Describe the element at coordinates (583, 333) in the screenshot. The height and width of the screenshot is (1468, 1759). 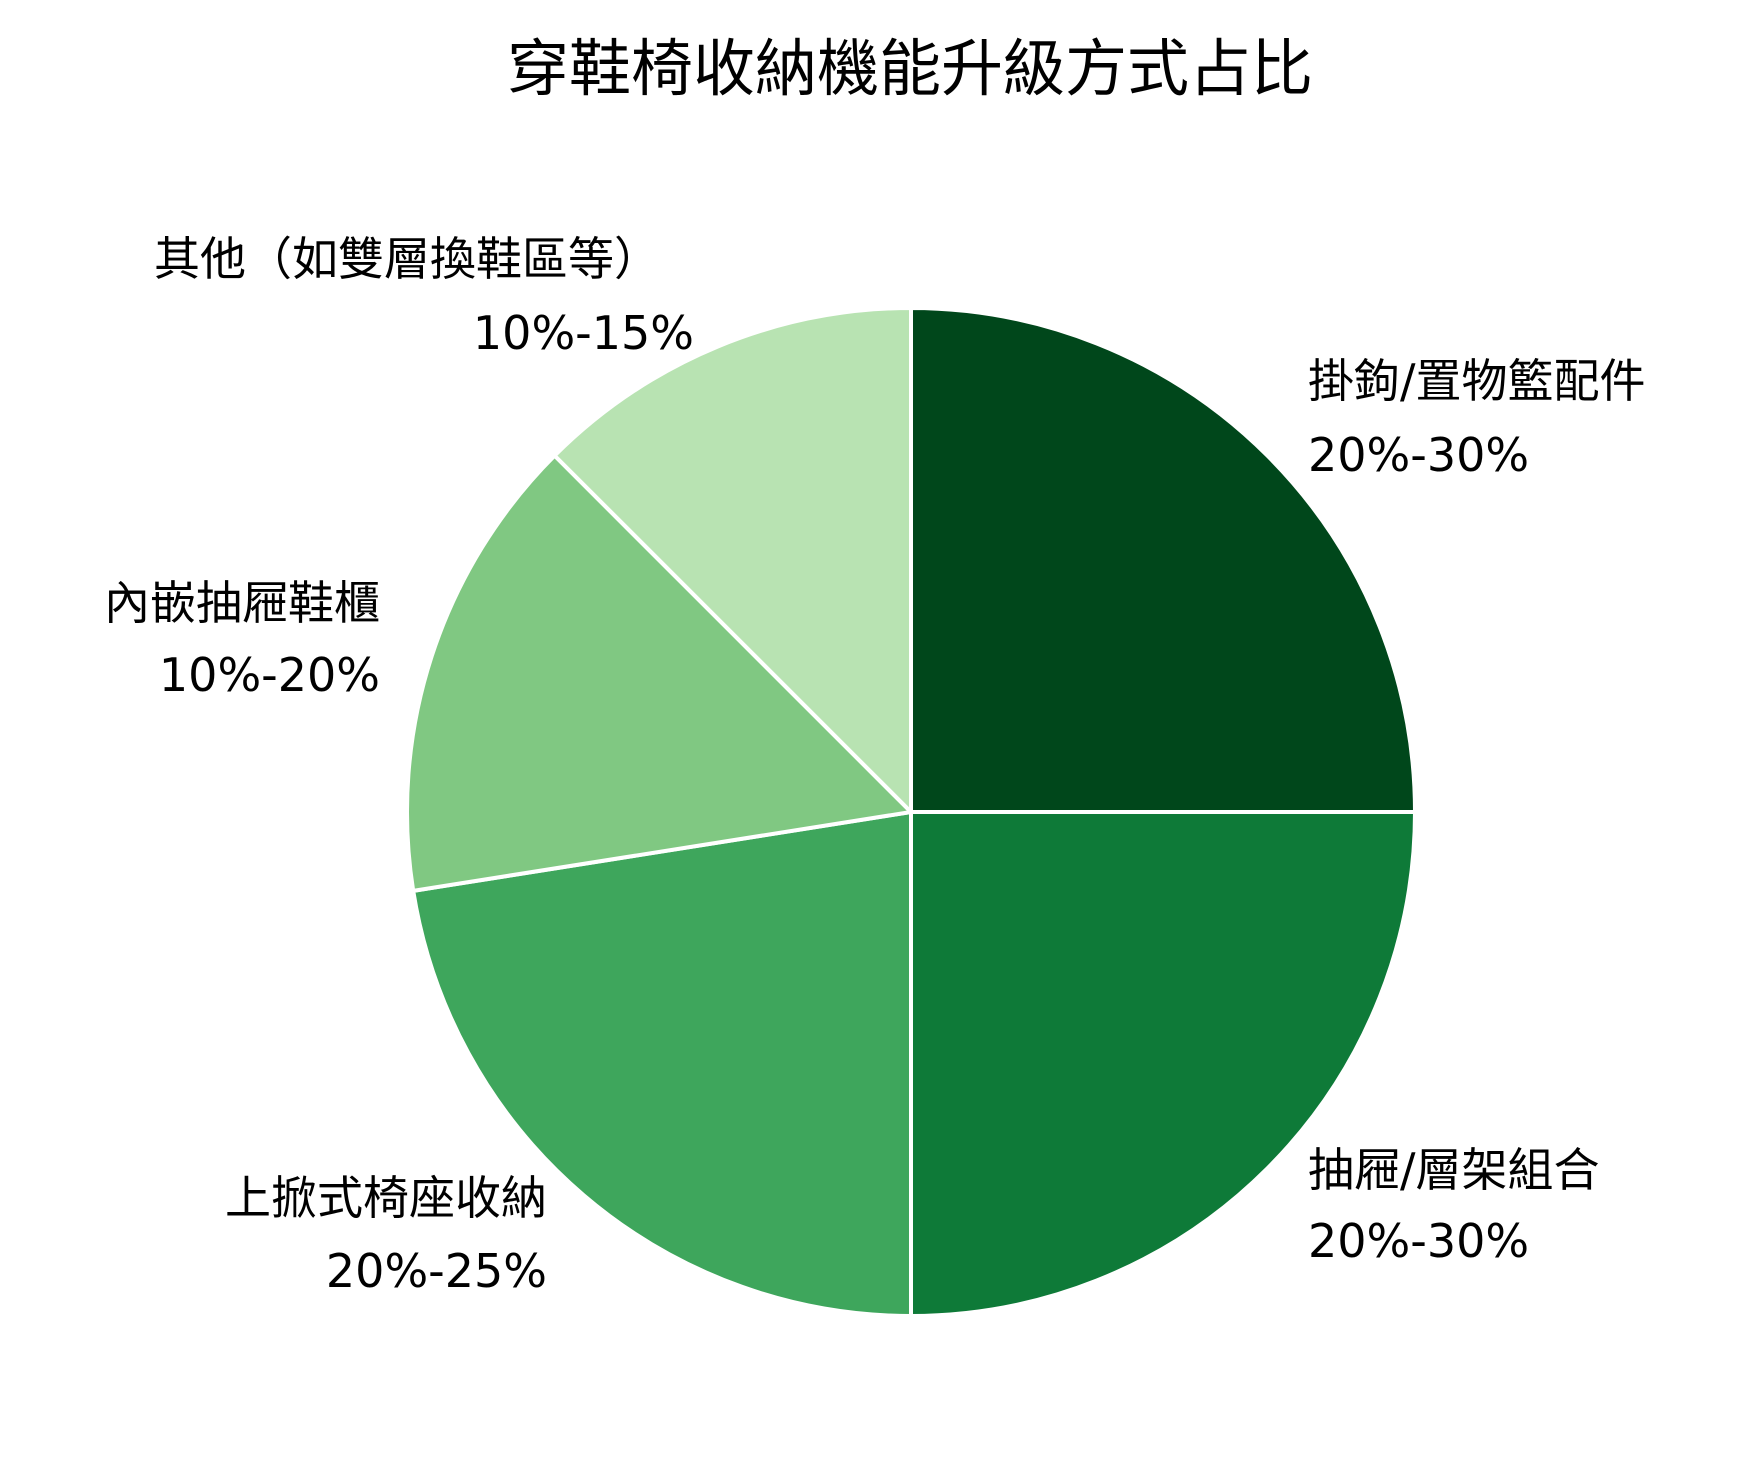
I see `slice-value-other: 10%-15%` at that location.